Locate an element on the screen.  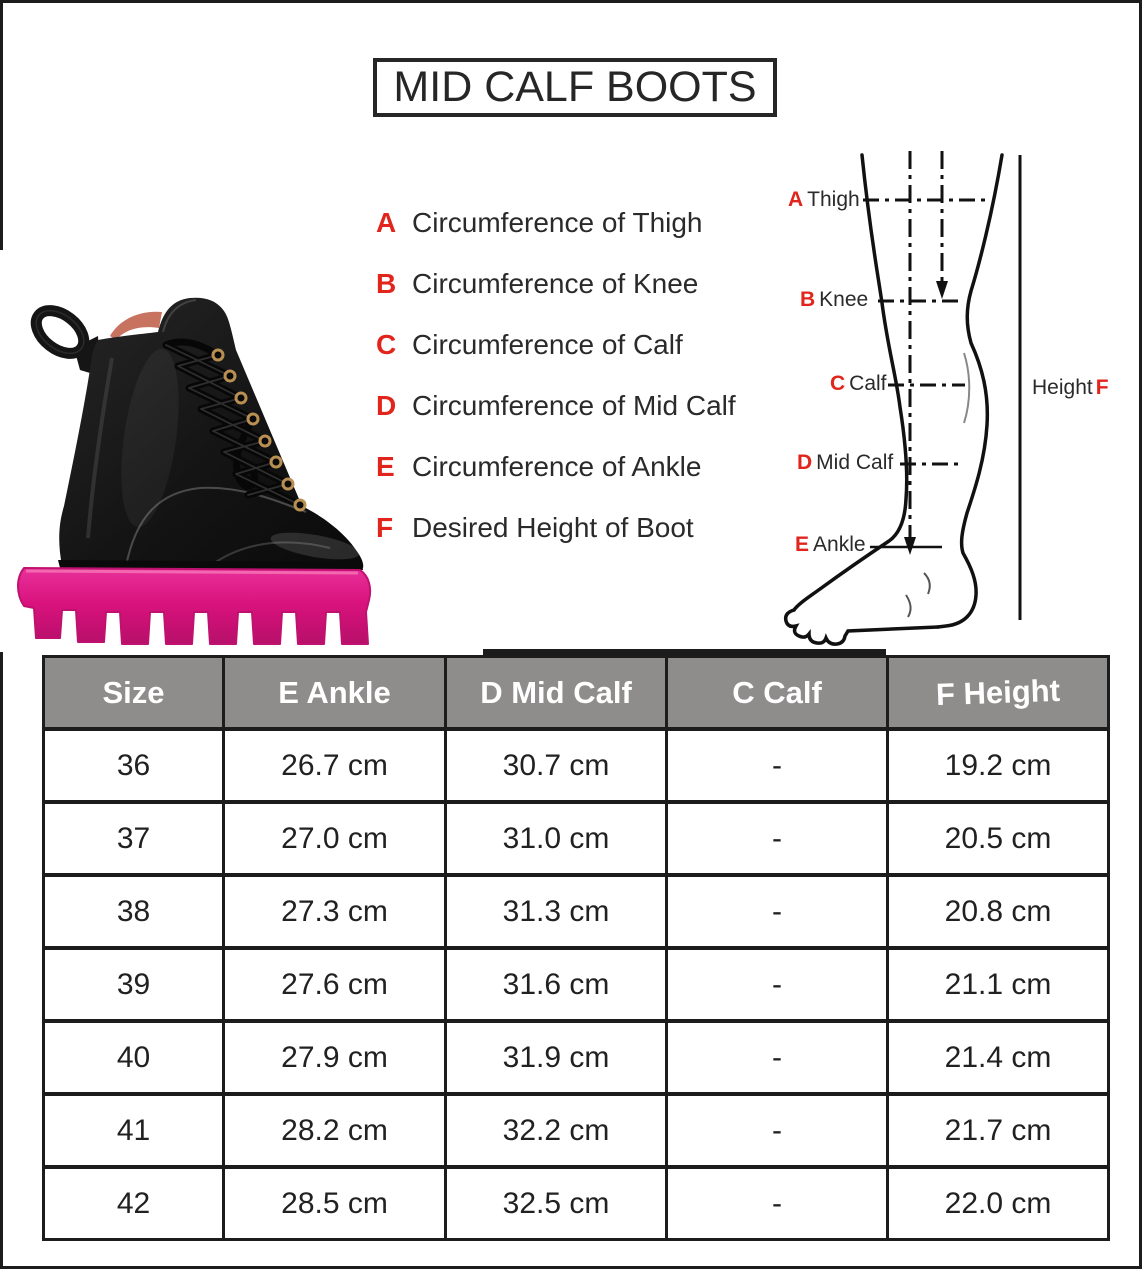
table-header-row: Size E Ankle D Mid Calf C Calf F Height is located at coordinates (576, 693).